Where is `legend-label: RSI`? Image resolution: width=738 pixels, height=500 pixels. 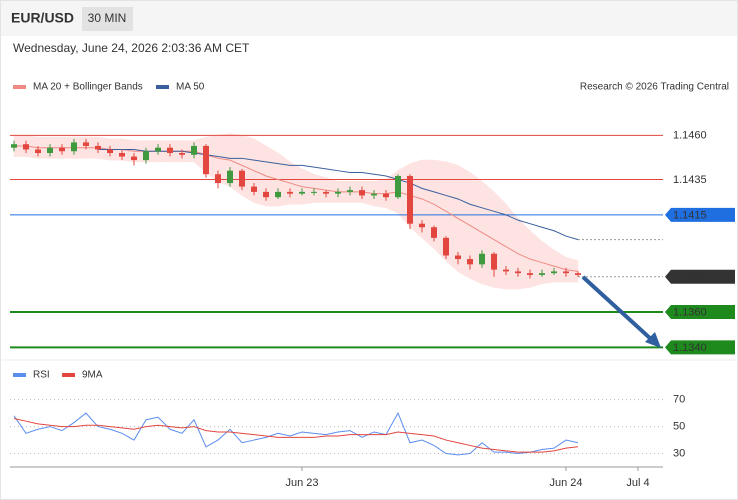 legend-label: RSI is located at coordinates (41, 375).